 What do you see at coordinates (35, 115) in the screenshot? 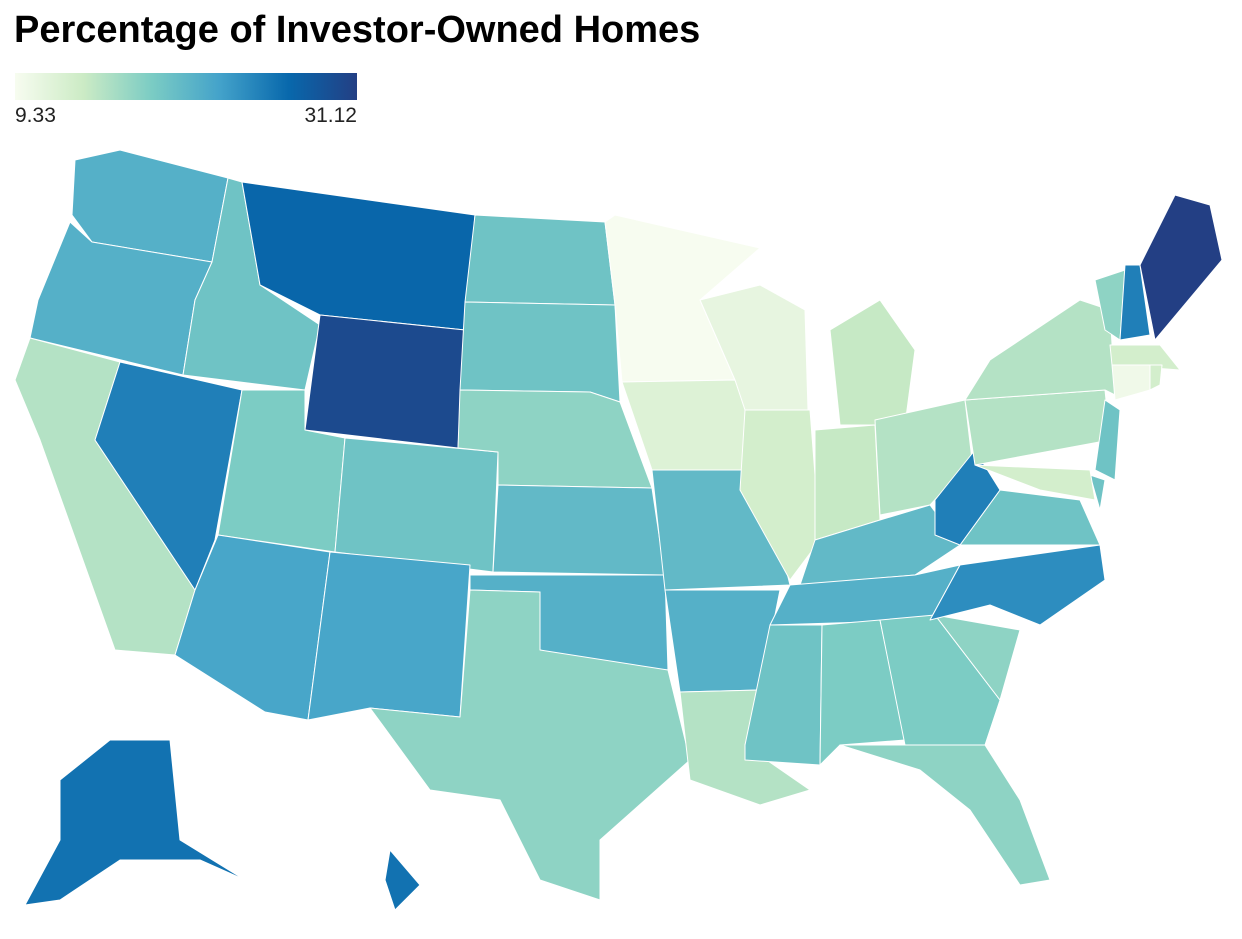
I see `colorbar-min: 9.33` at bounding box center [35, 115].